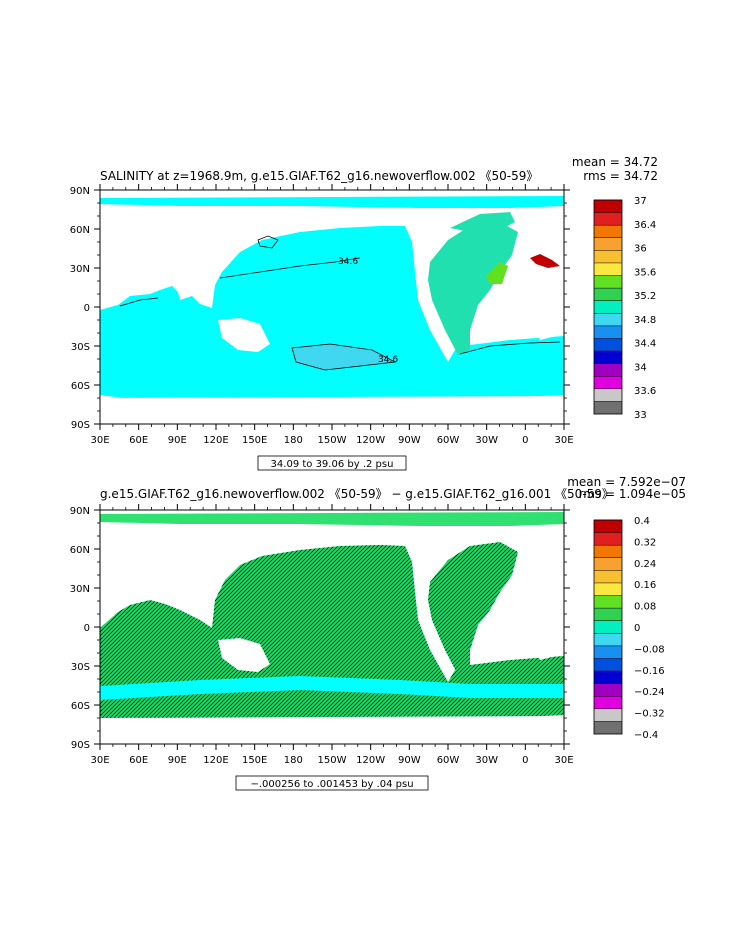 This screenshot has height=945, width=733. I want to click on colorbar-label: 0.32, so click(645, 542).